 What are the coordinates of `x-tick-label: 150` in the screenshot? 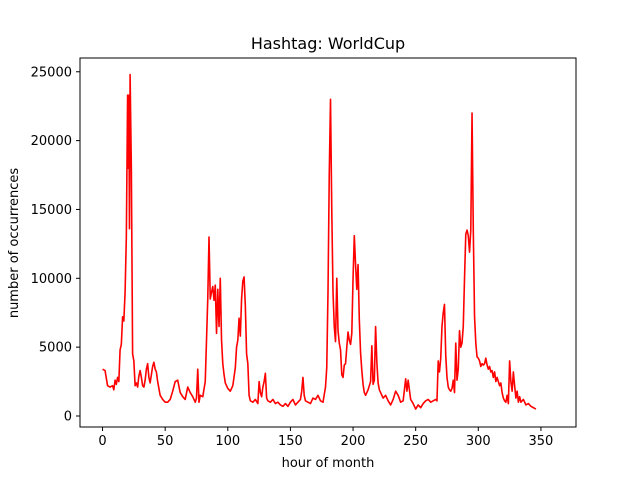 It's located at (290, 441).